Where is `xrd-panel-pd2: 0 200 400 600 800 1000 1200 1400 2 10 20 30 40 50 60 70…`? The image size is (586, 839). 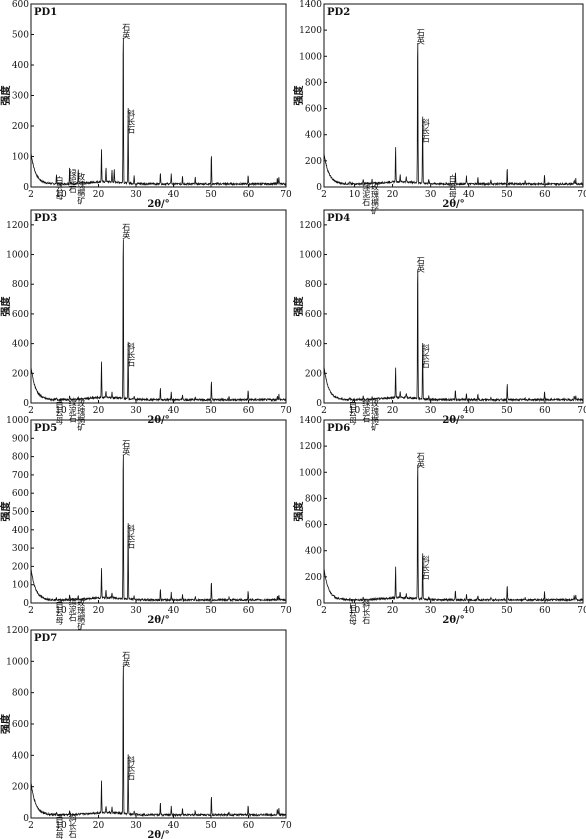
xrd-panel-pd2: 0 200 400 600 800 1000 1200 1400 2 10 20 30 40 50 60 70… is located at coordinates (439, 108).